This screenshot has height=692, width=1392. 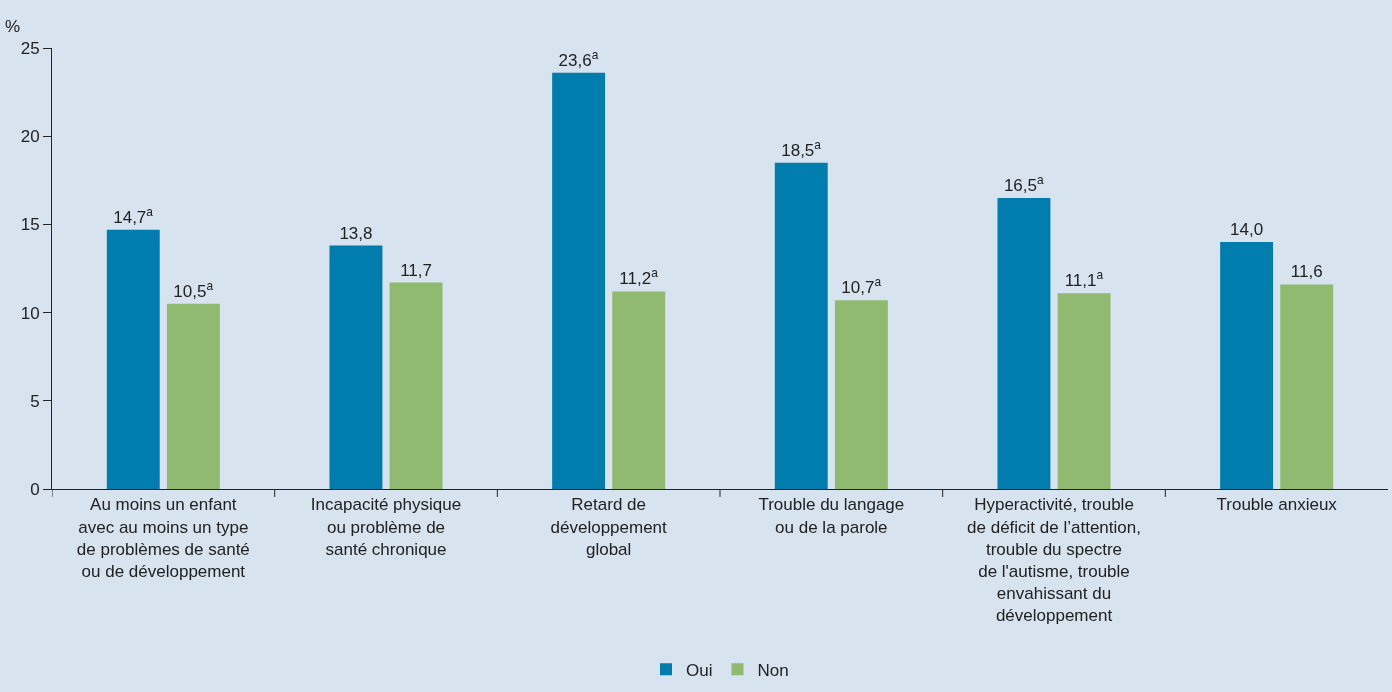 What do you see at coordinates (163, 538) in the screenshot?
I see `x-tick-label: Au moins un enfant avec au moins un type de problèmes de santé ou de développement` at bounding box center [163, 538].